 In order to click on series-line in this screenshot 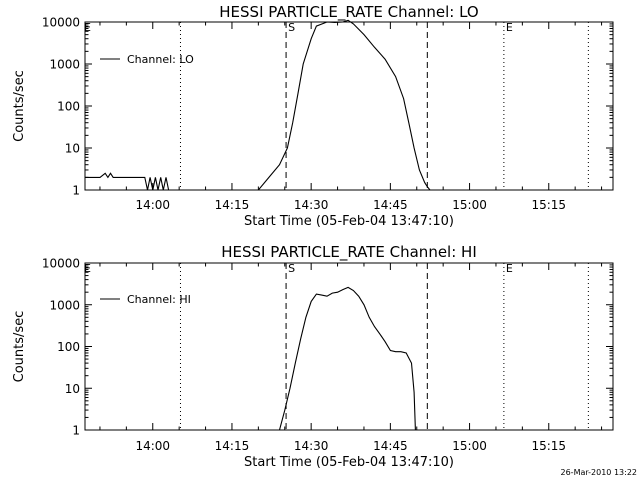, I will do `click(347, 358)`.